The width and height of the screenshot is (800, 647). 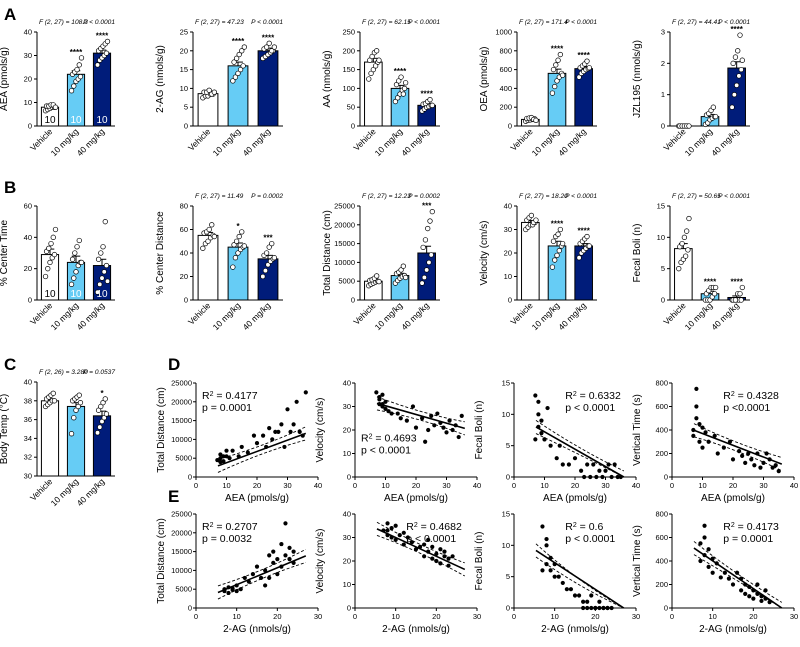 I want to click on chart-12-p-value: p = 0.0001, so click(x=227, y=408).